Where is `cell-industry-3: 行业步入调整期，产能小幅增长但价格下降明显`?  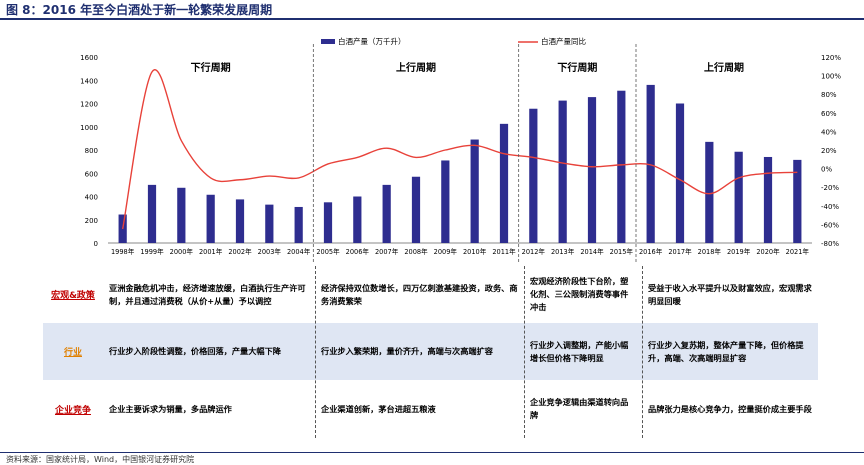
cell-industry-3: 行业步入调整期，产能小幅增长但价格下降明显 is located at coordinates (579, 351).